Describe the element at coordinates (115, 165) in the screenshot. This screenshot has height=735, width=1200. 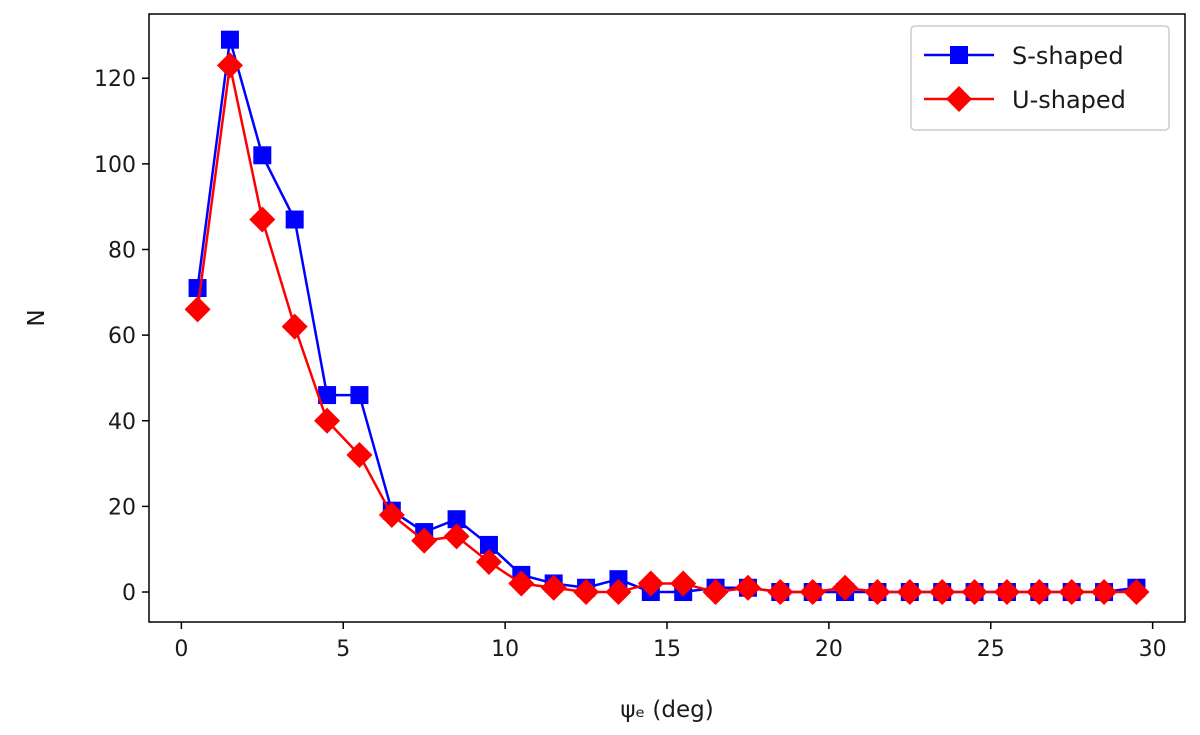
I see `y-tick-label: 100` at that location.